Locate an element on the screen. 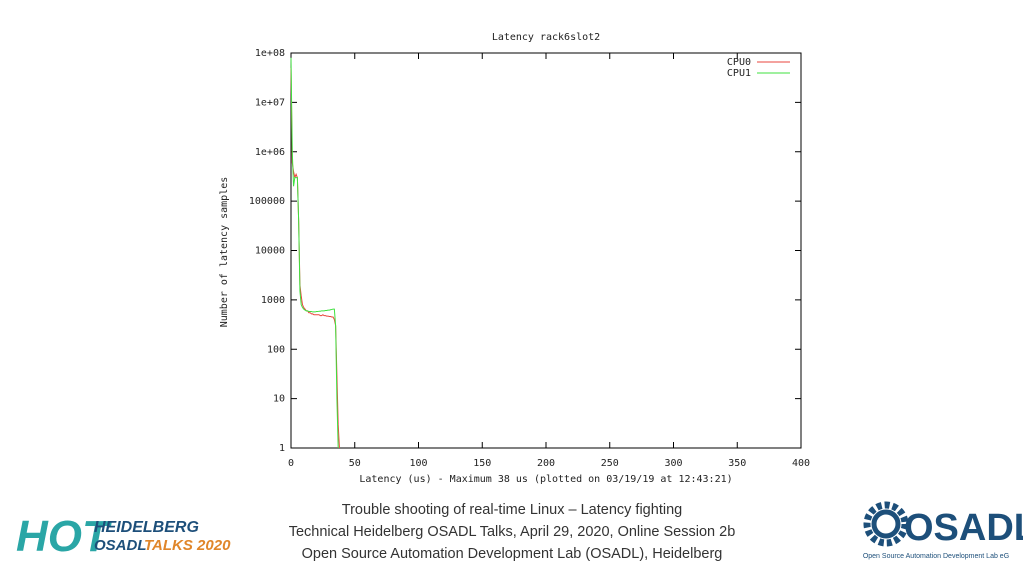 Image resolution: width=1023 pixels, height=576 pixels. x-tick-label: 300 is located at coordinates (673, 463).